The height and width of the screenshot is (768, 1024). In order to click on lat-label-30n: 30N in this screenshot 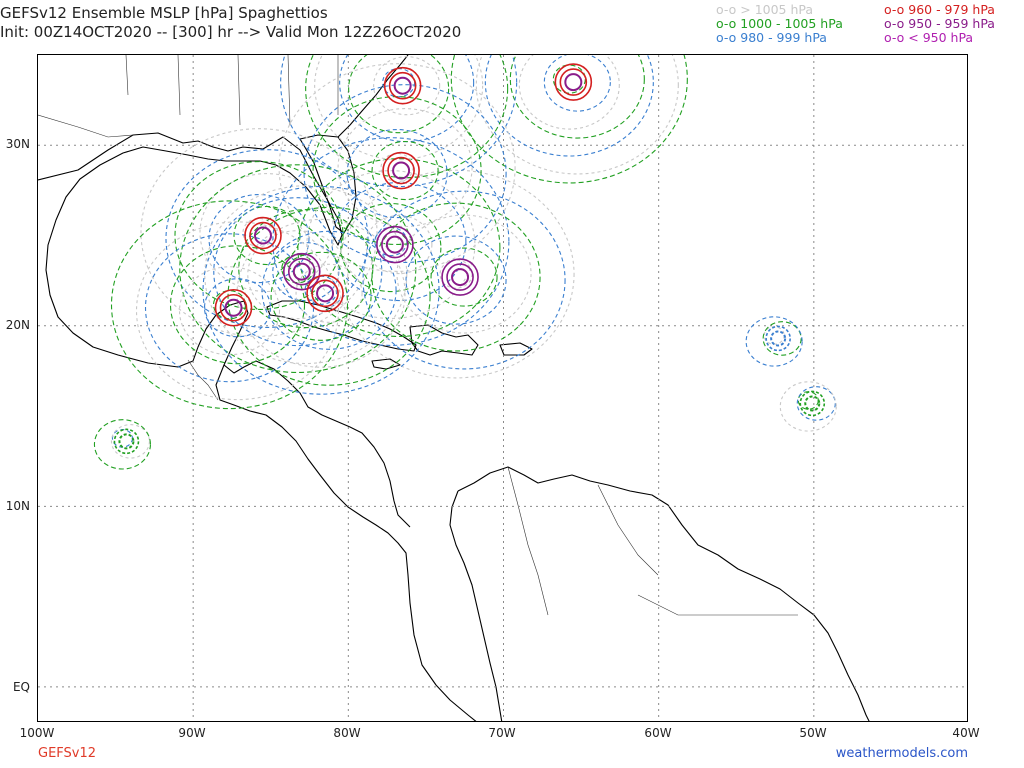, I will do `click(17, 144)`.